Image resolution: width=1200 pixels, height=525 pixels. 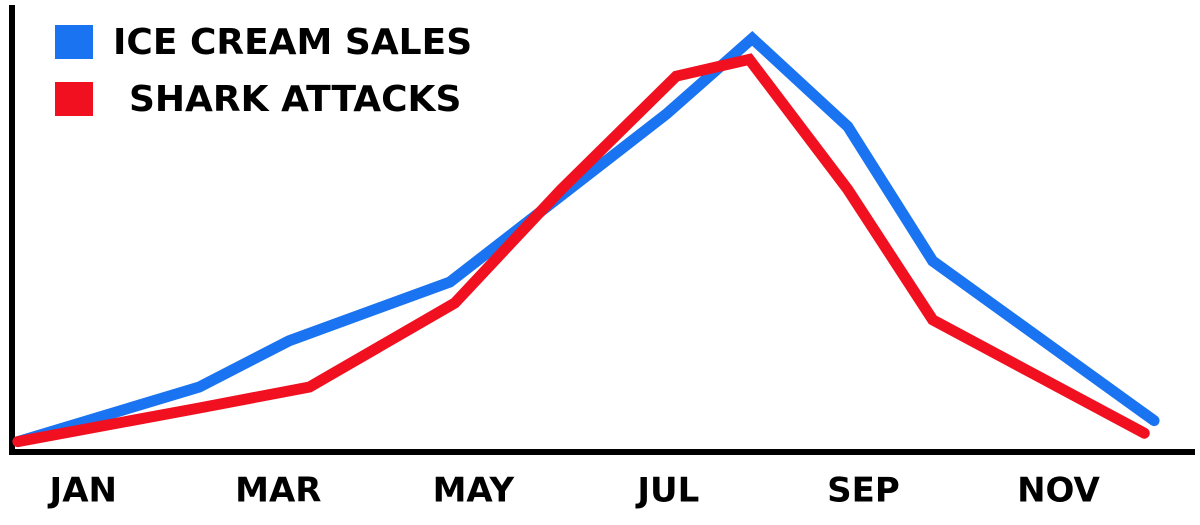 What do you see at coordinates (667, 491) in the screenshot?
I see `x-tick-label: JUL` at bounding box center [667, 491].